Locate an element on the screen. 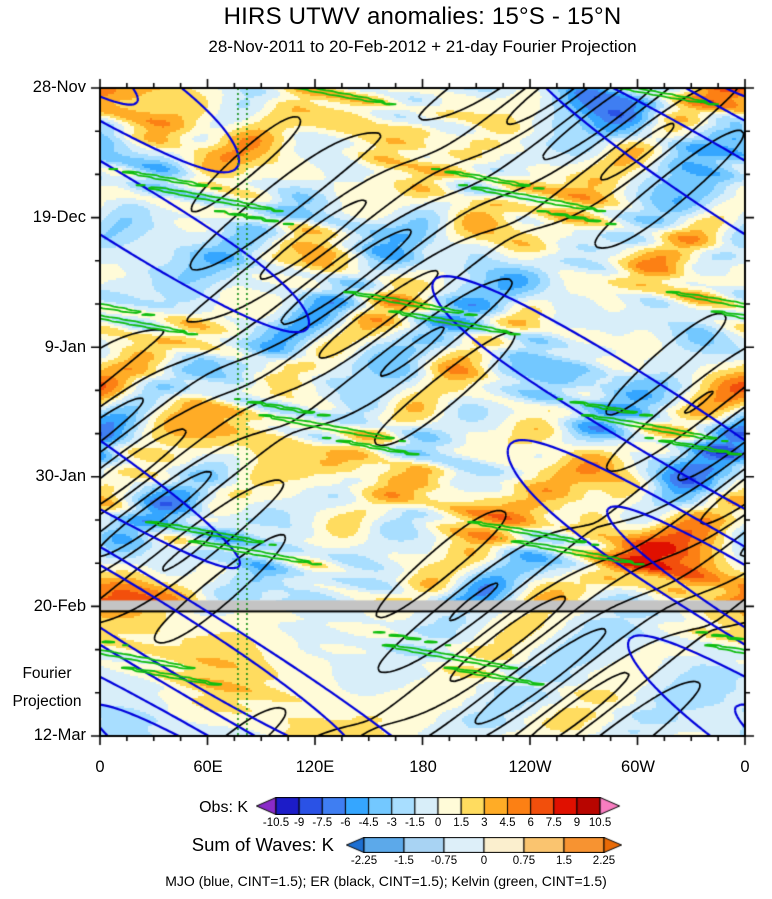 The height and width of the screenshot is (899, 772). time-tick-label: 20-Feb is located at coordinates (59, 606).